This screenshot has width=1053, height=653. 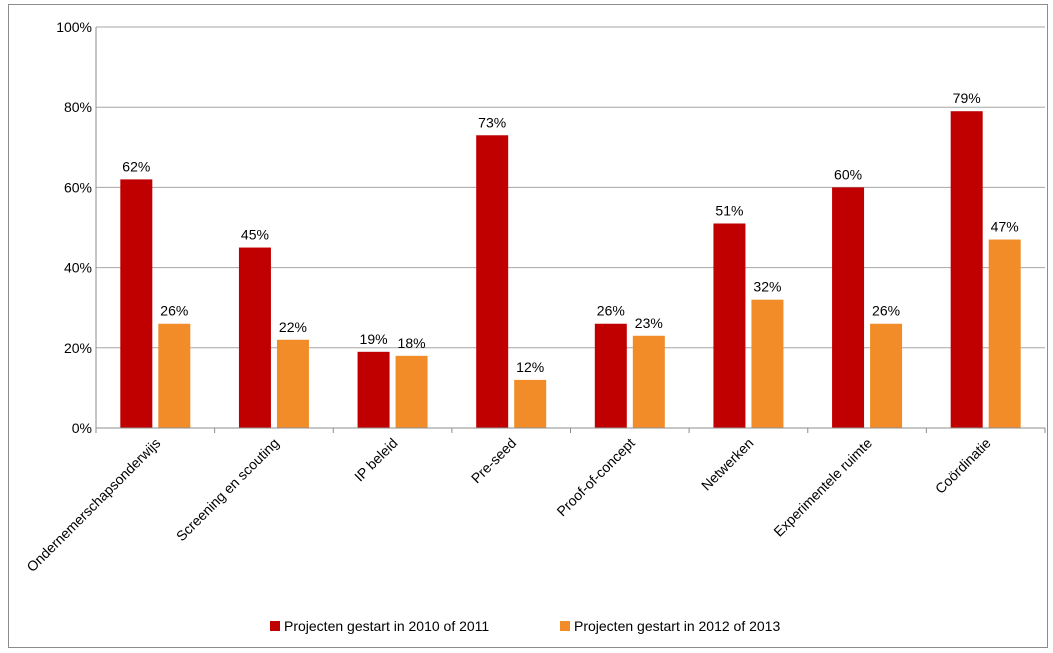 What do you see at coordinates (412, 343) in the screenshot?
I see `data-label: 18%` at bounding box center [412, 343].